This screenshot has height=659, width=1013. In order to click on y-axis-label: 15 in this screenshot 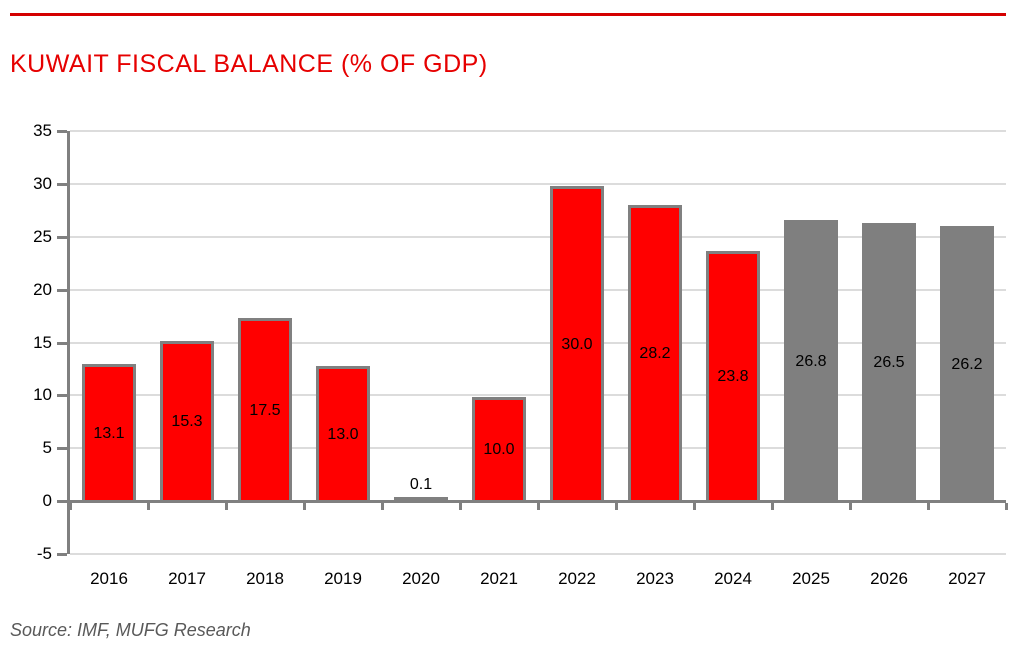, I will do `click(42, 342)`.